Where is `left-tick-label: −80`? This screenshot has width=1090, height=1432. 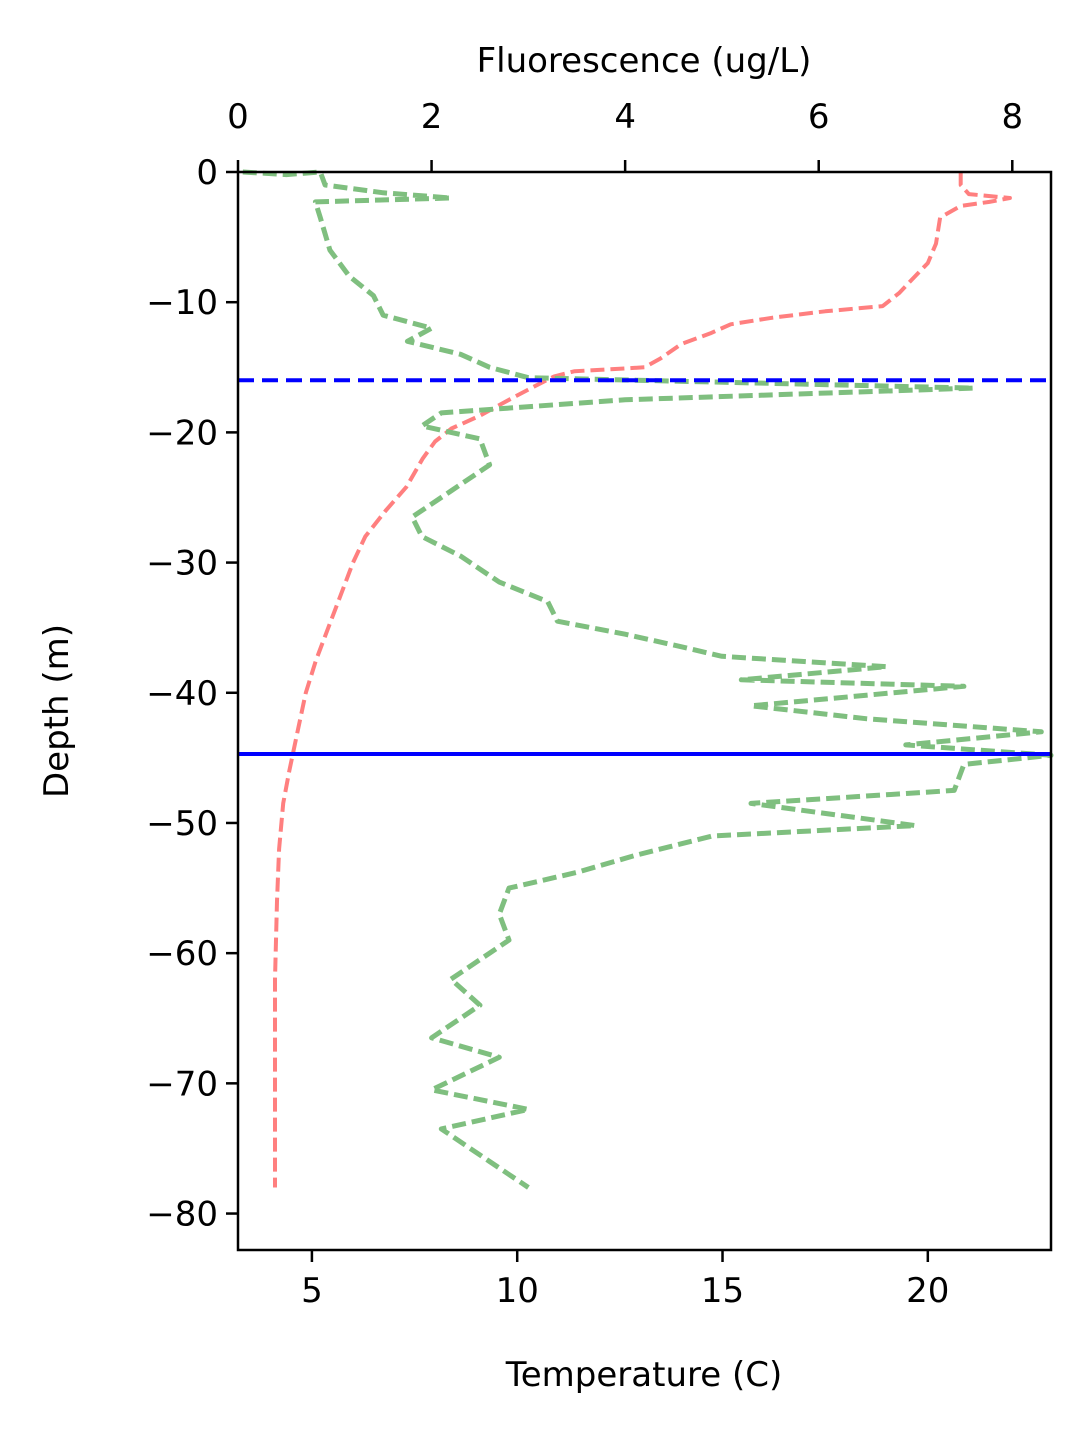
left-tick-label: −80 is located at coordinates (182, 1215).